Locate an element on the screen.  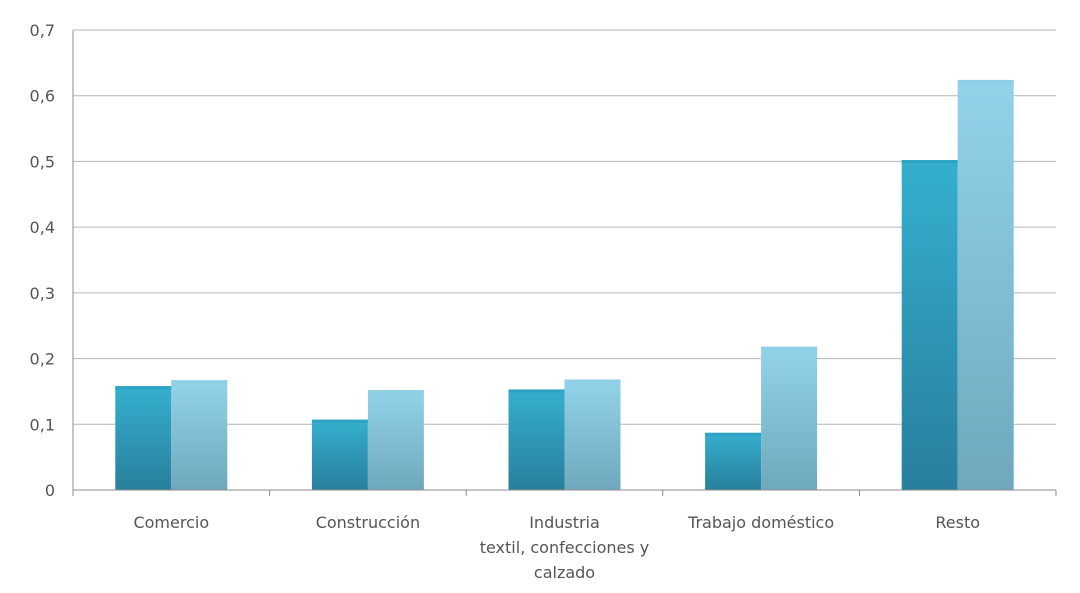
y-tick-label: 0,1 is located at coordinates (42, 424).